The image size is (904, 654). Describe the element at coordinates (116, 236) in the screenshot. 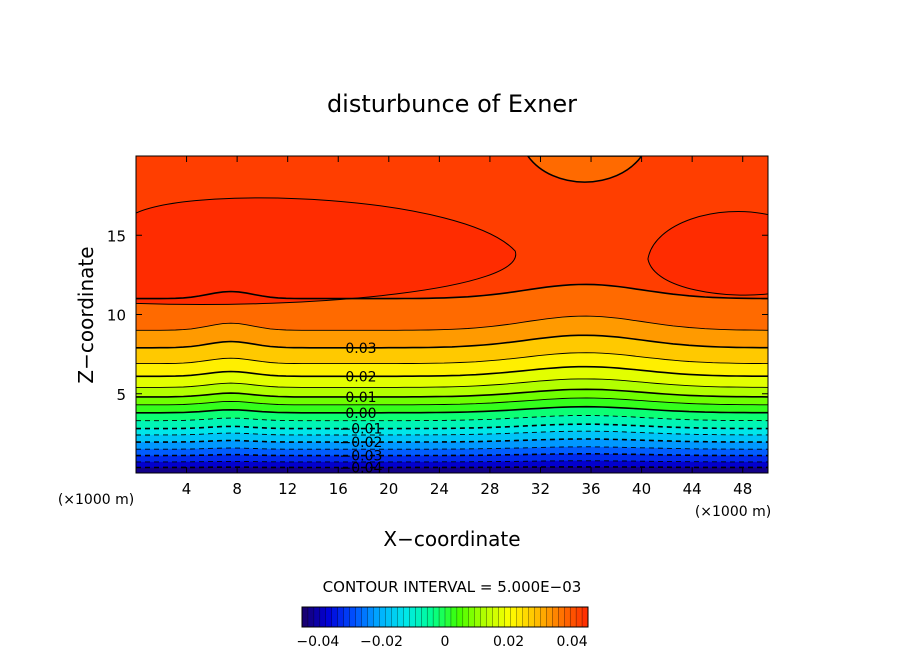

I see `z-tick-label: 15` at that location.